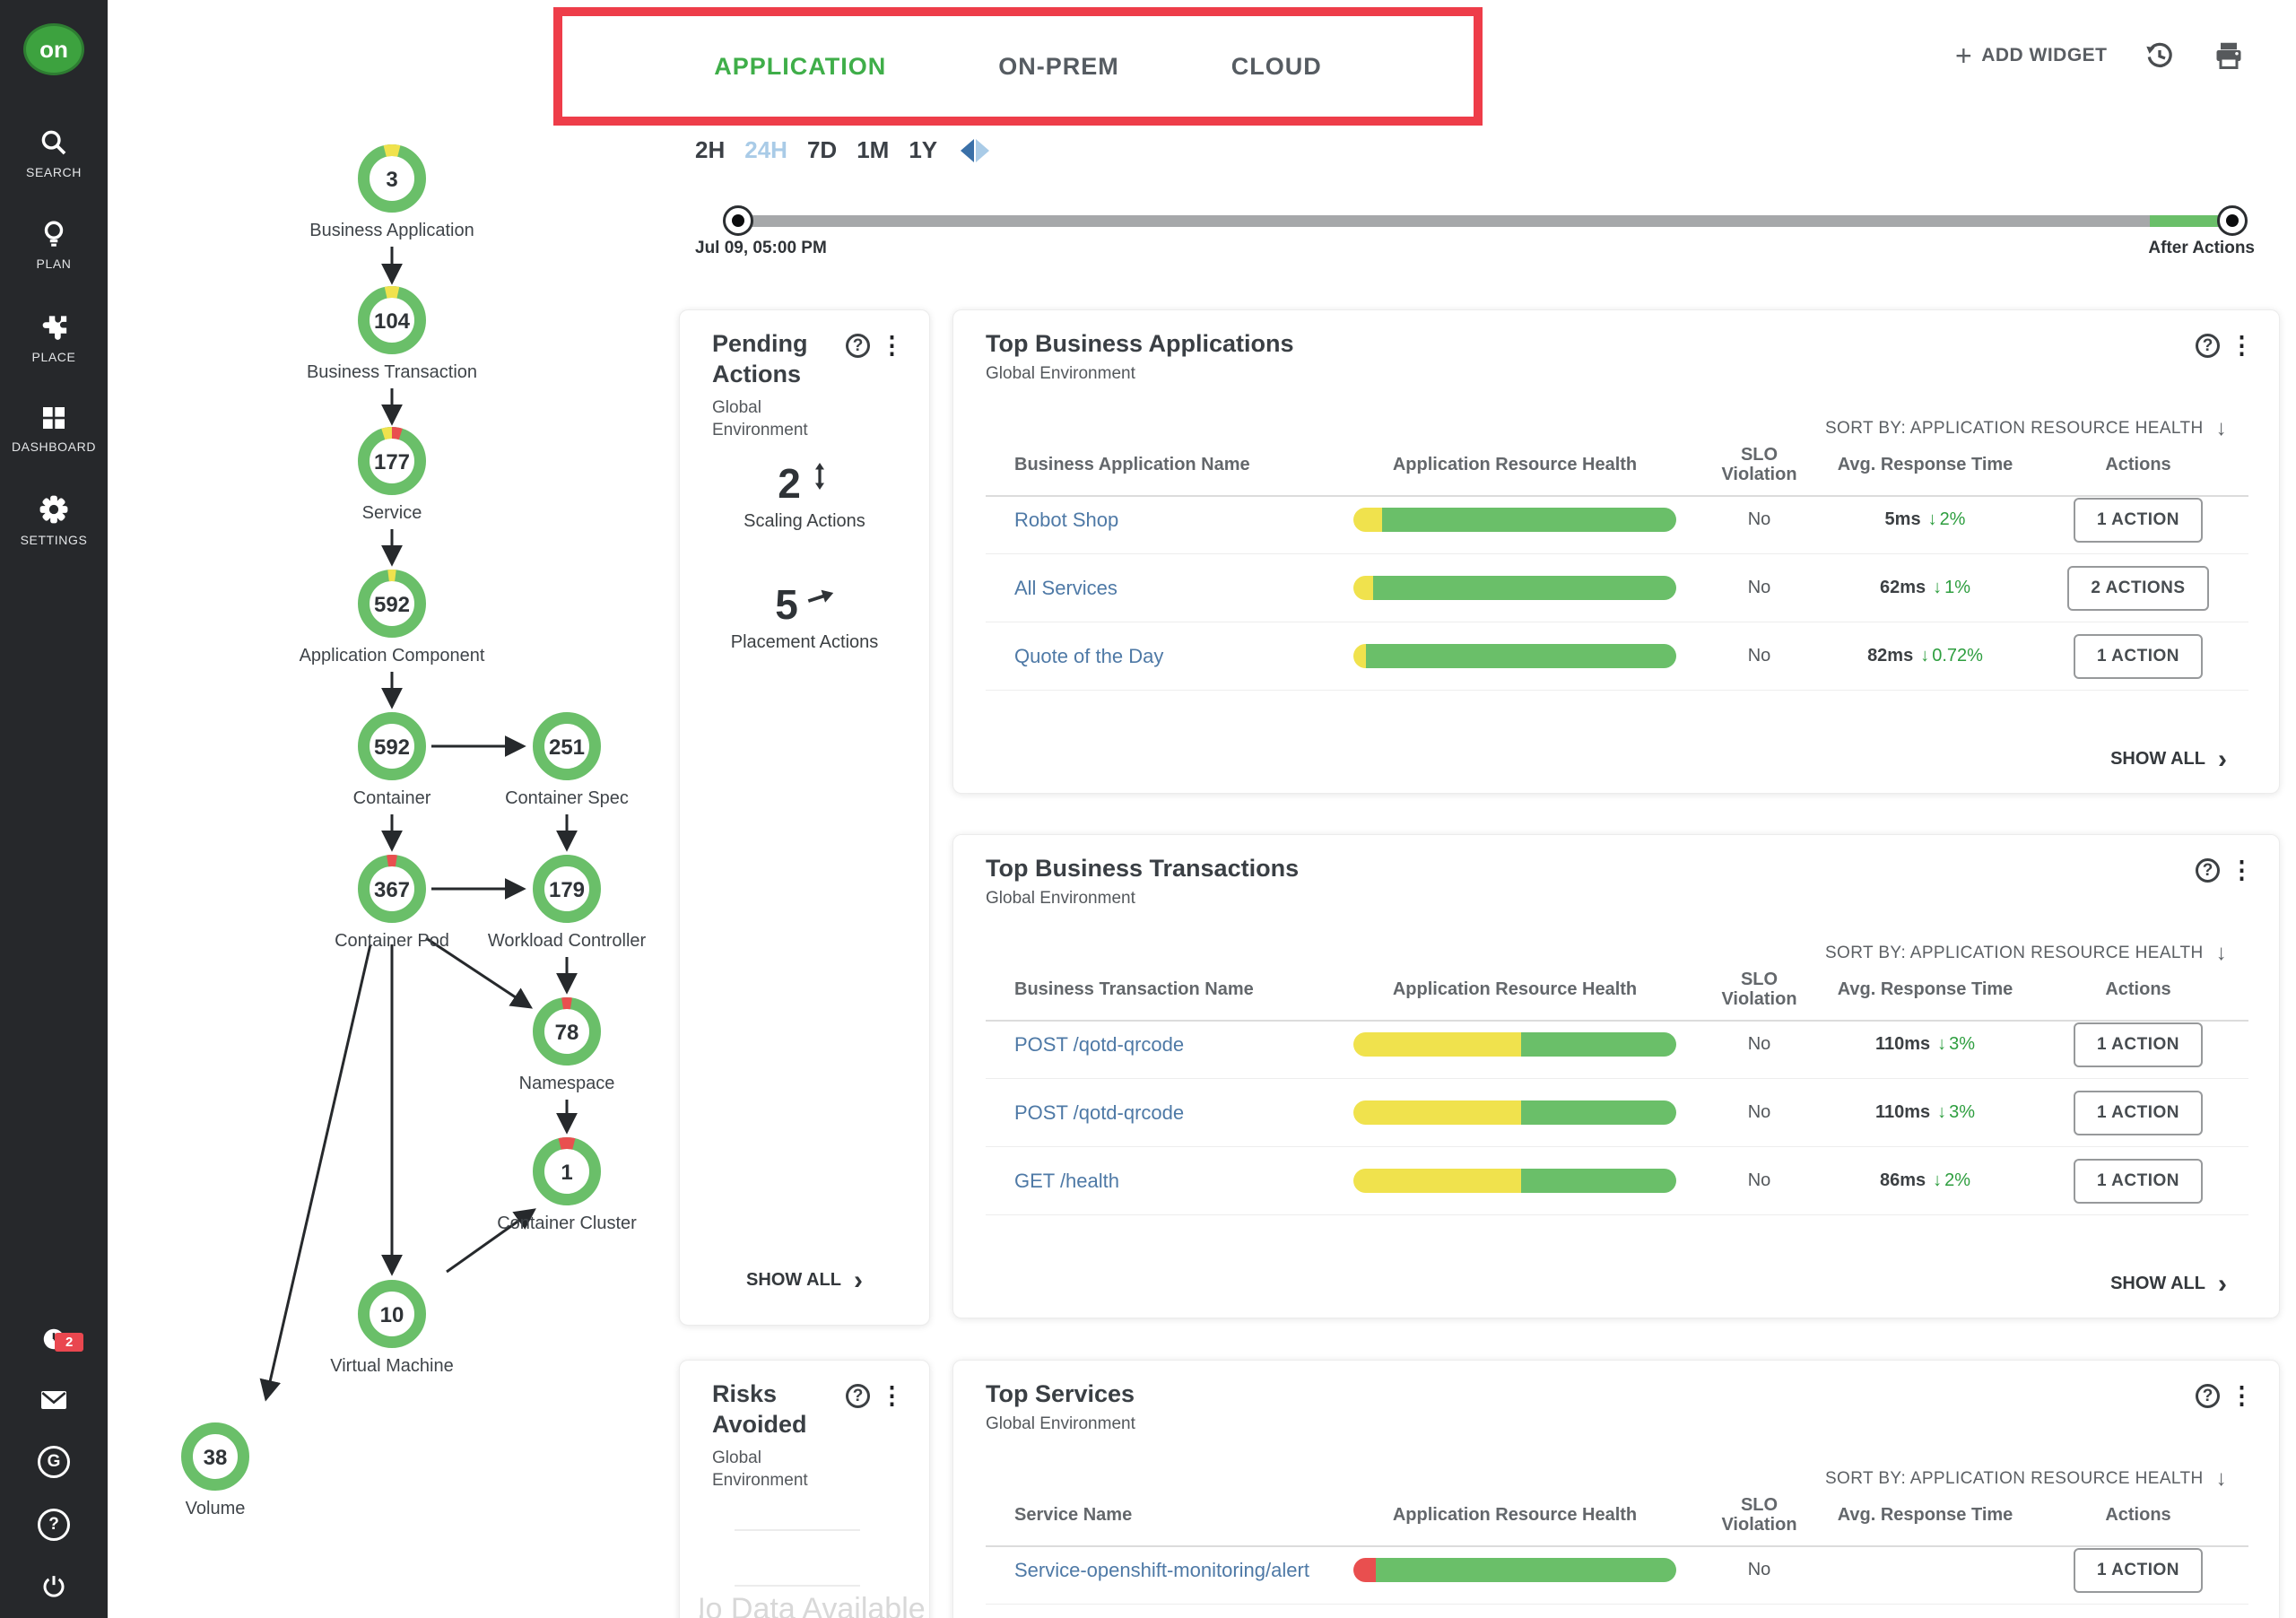 The height and width of the screenshot is (1618, 2296). I want to click on row-name-link: All Services, so click(1066, 587).